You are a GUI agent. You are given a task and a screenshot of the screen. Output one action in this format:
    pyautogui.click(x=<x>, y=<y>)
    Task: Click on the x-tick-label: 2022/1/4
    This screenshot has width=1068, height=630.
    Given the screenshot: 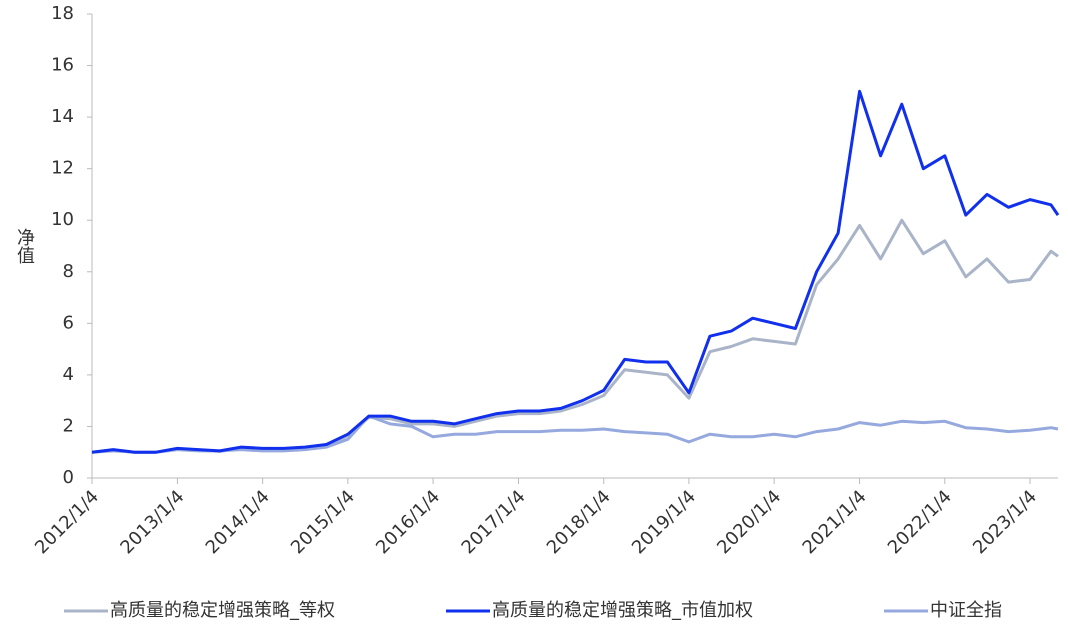 What is the action you would take?
    pyautogui.click(x=920, y=522)
    